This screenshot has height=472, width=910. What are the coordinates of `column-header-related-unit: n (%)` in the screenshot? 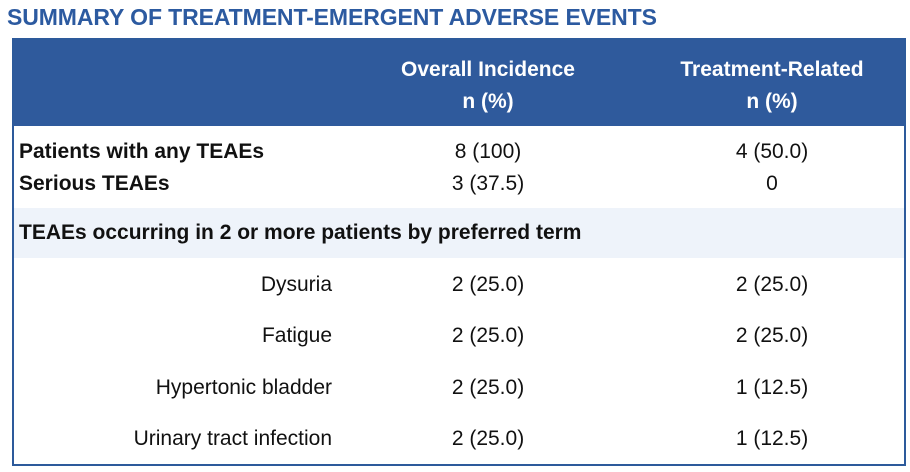 It's located at (772, 101).